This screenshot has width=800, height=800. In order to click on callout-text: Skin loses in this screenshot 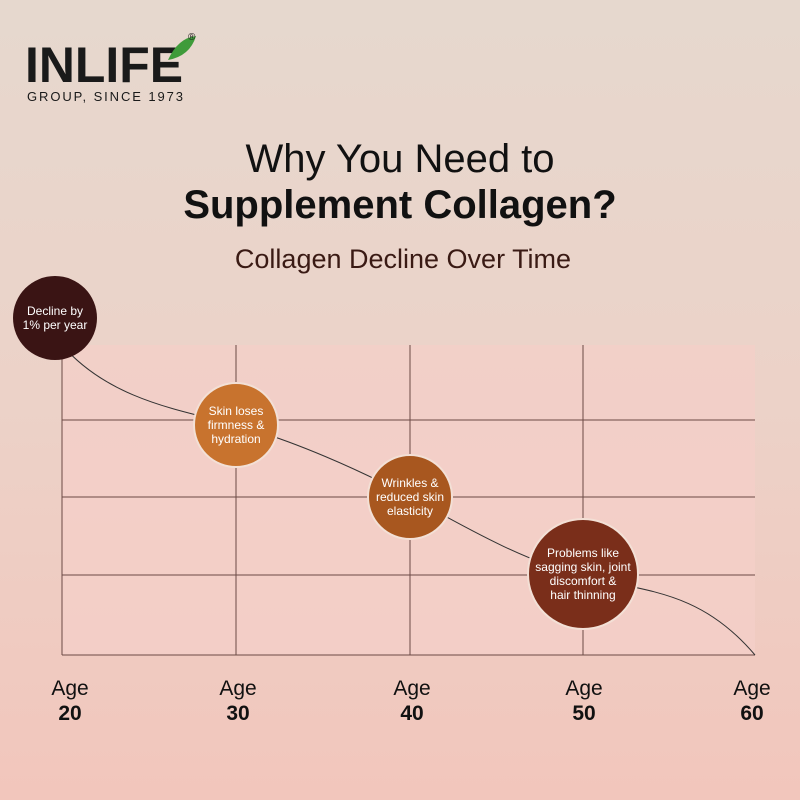, I will do `click(236, 411)`.